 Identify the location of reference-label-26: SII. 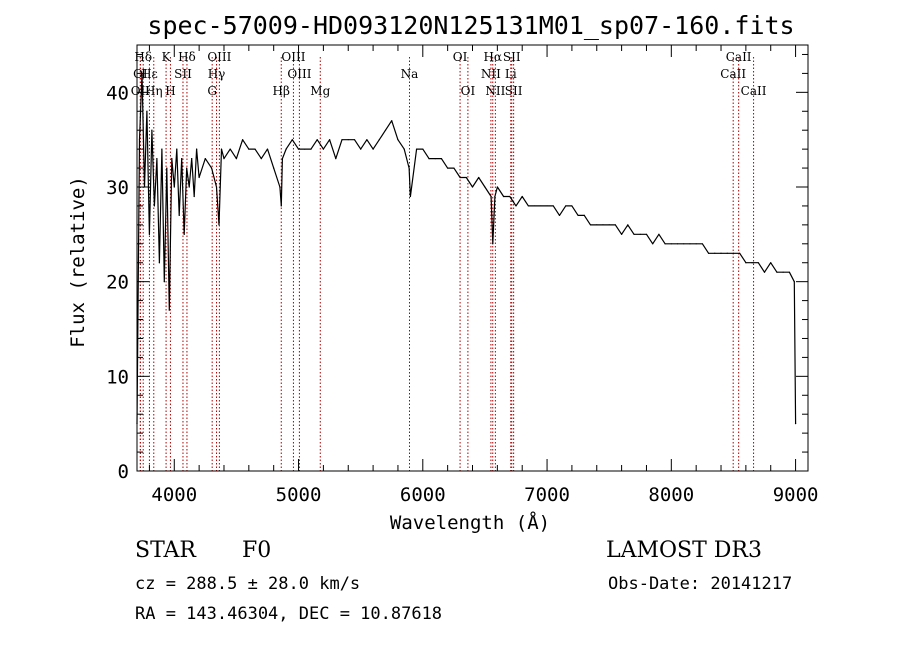
(514, 91).